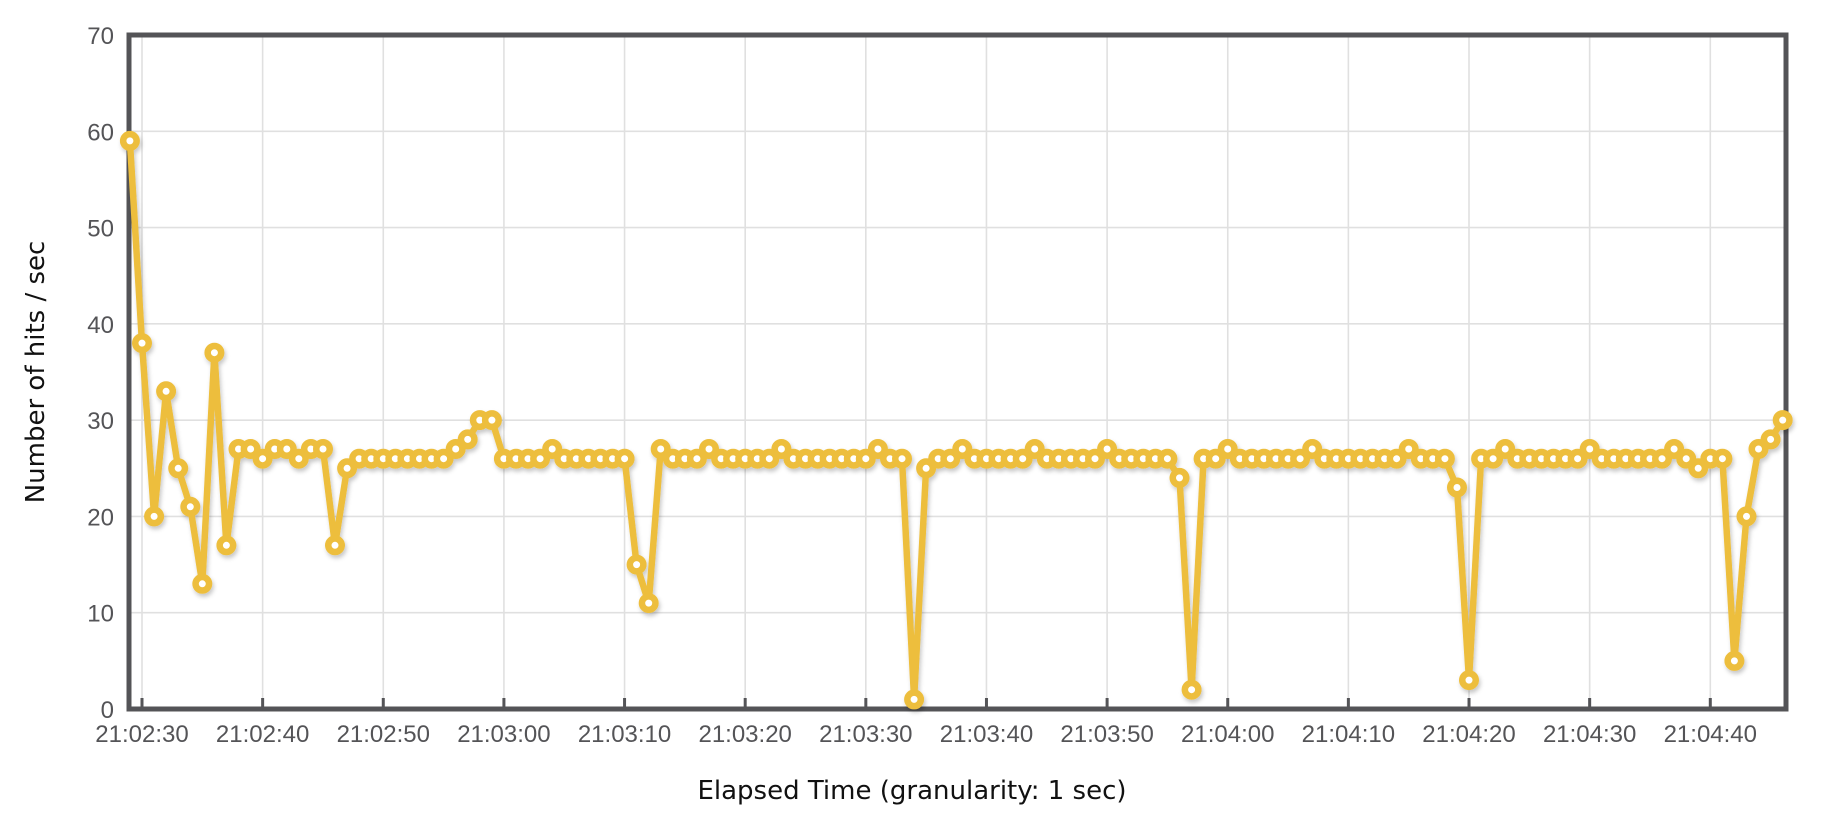  What do you see at coordinates (624, 734) in the screenshot?
I see `x-tick-label: 21:03:10` at bounding box center [624, 734].